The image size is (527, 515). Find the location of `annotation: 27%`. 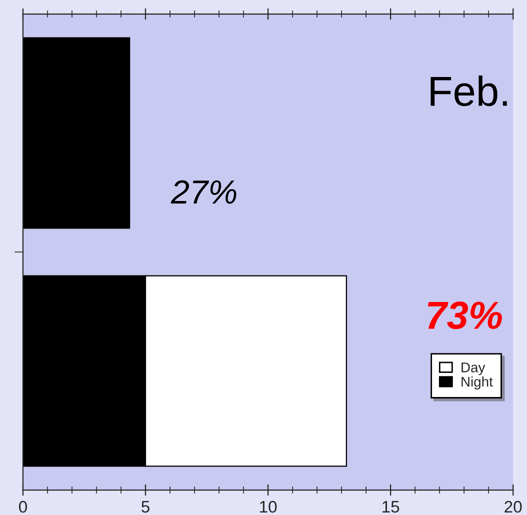

annotation: 27% is located at coordinates (203, 192).